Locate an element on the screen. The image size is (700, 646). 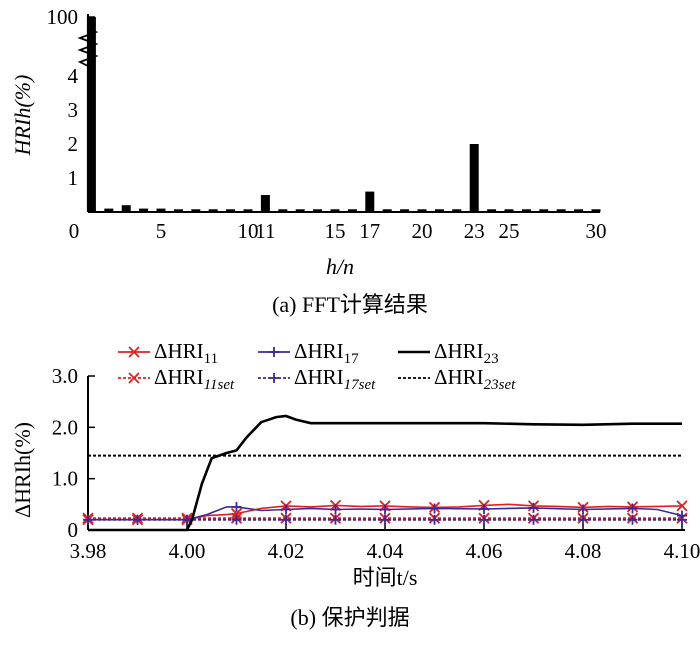
fft-x-tick-label: 11 is located at coordinates (265, 231).